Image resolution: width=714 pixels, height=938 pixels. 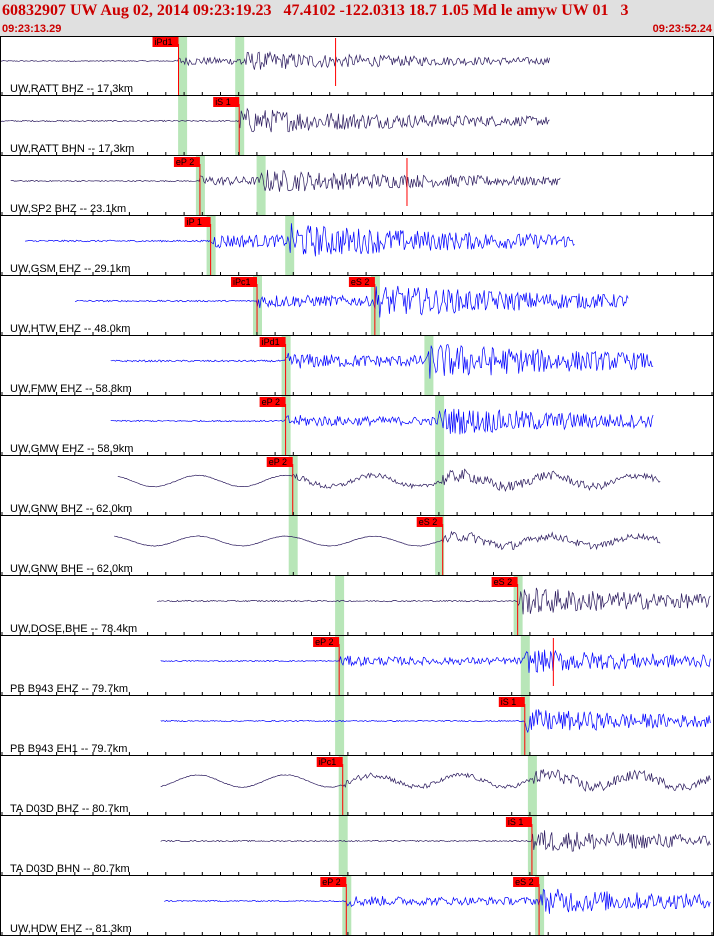 What do you see at coordinates (682, 29) in the screenshot?
I see `time-end-label: 09:23:52.24` at bounding box center [682, 29].